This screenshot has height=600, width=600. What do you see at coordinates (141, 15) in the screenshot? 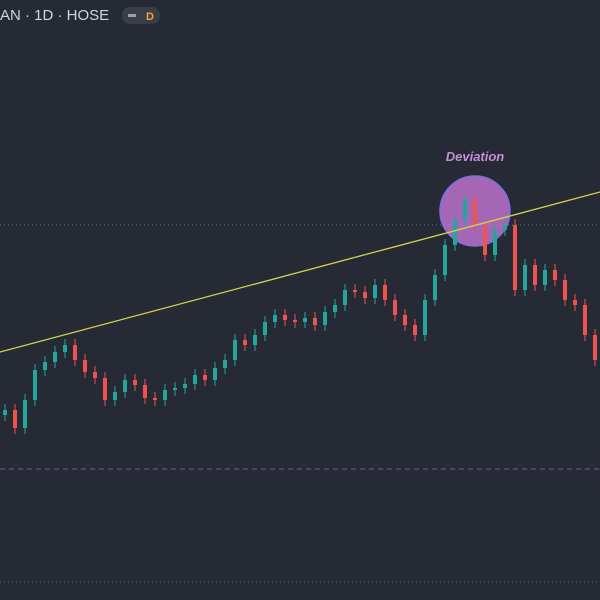
I see `badge-pill` at bounding box center [141, 15].